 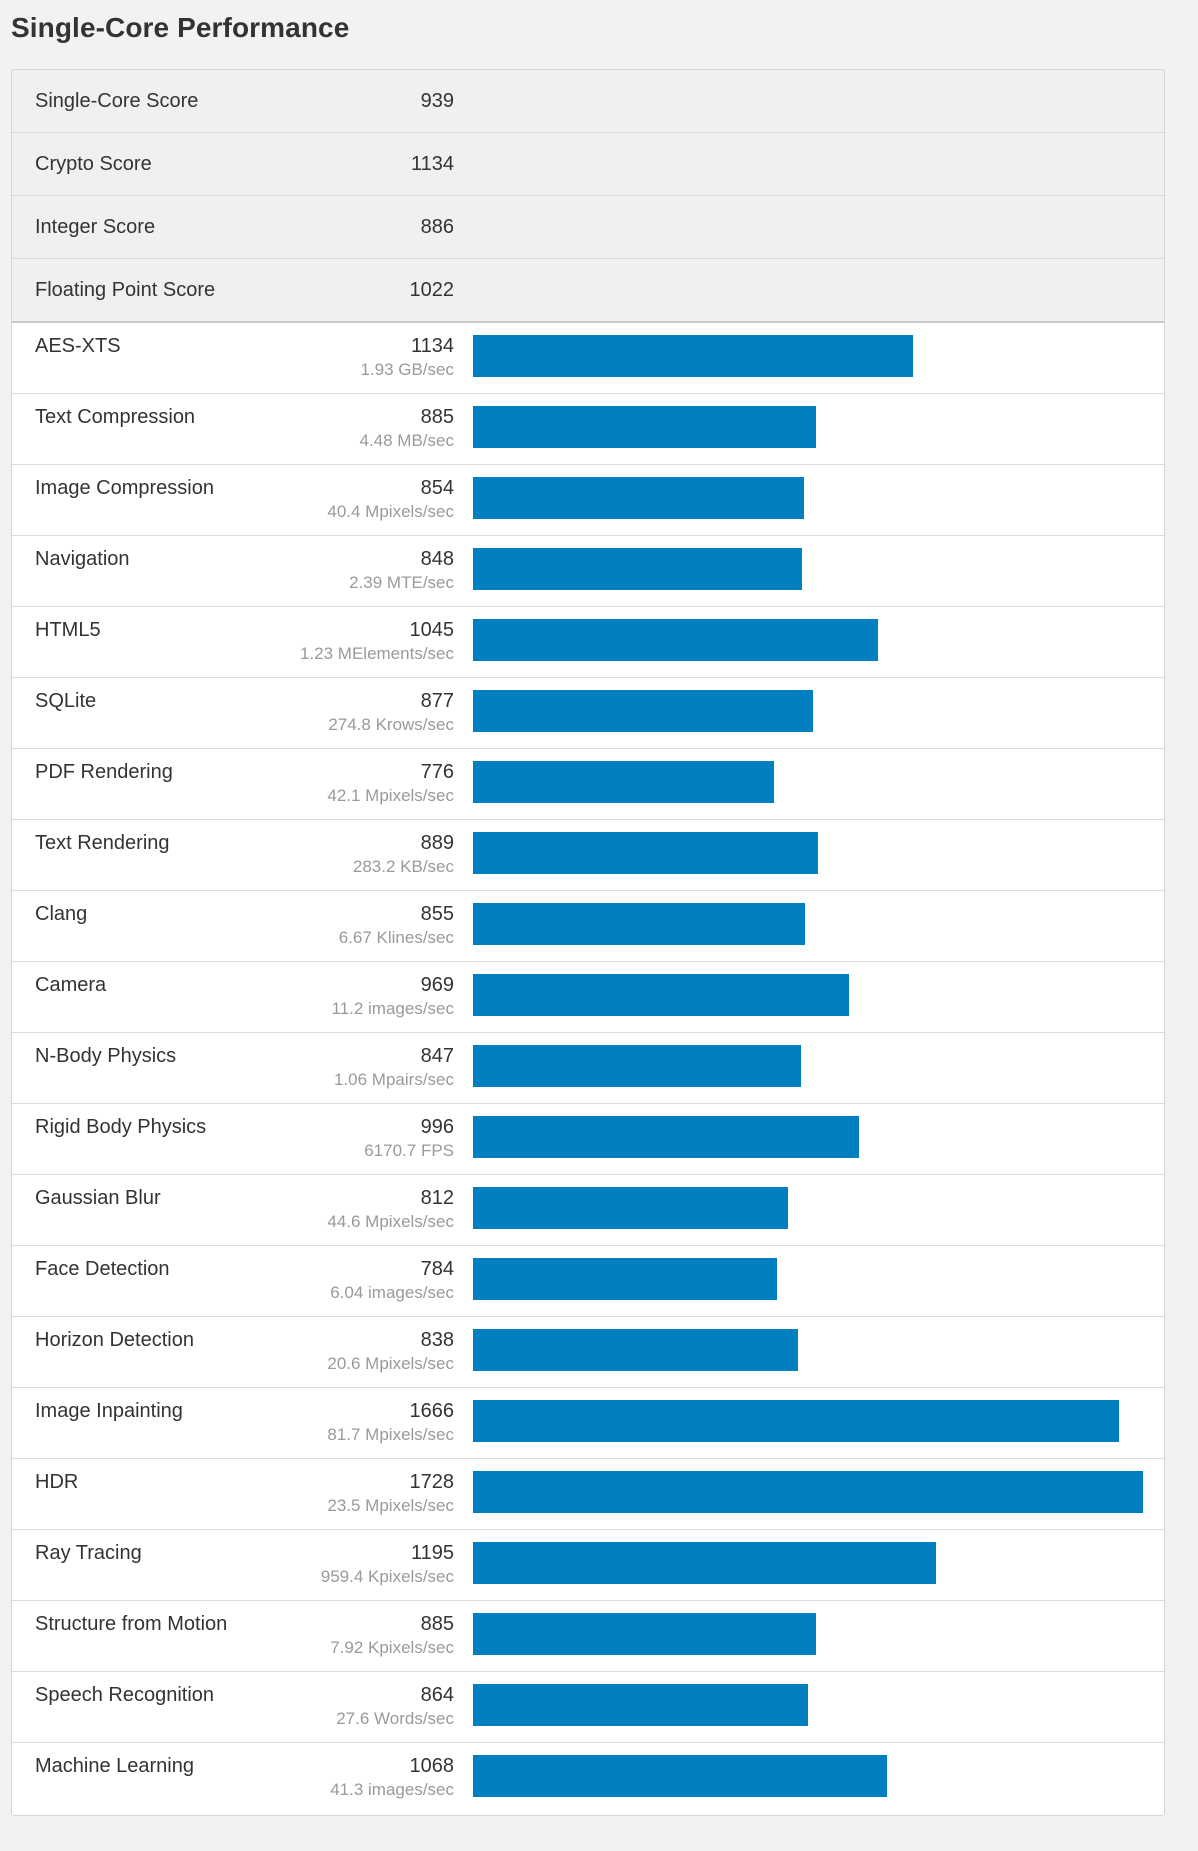 I want to click on benchmark-rate: 1.23 MElements/sec, so click(x=377, y=654).